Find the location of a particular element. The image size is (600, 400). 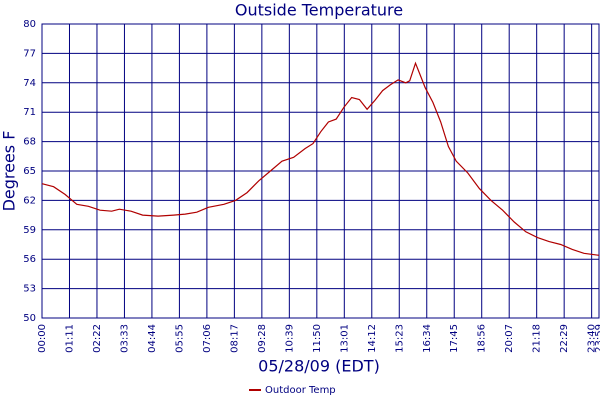

y-tick-label: 50 is located at coordinates (29, 318).